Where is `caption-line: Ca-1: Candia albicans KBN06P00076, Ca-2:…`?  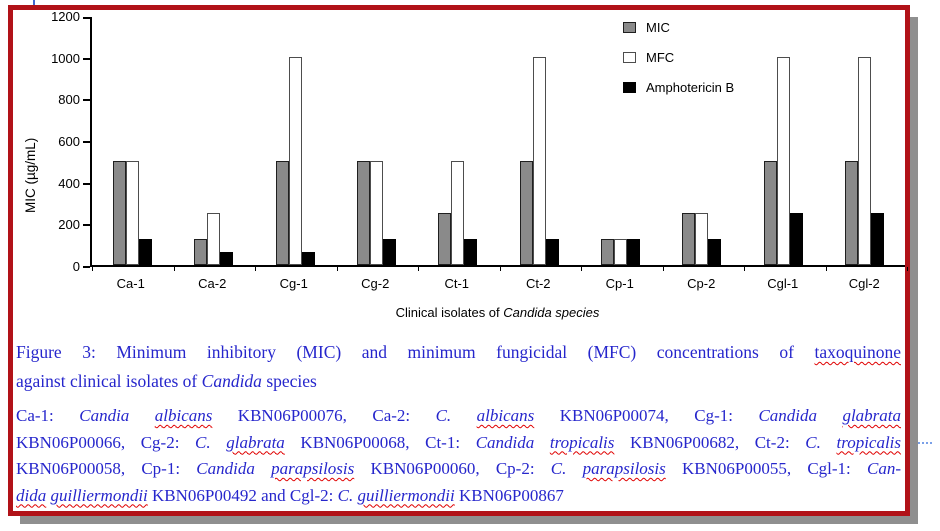 caption-line: Ca-1: Candia albicans KBN06P00076, Ca-2:… is located at coordinates (458, 416).